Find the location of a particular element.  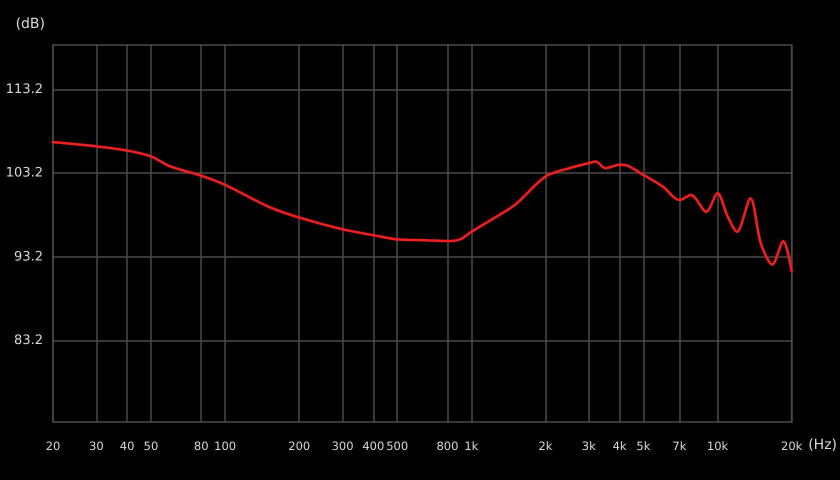

x-tick-label: 30 is located at coordinates (96, 446).